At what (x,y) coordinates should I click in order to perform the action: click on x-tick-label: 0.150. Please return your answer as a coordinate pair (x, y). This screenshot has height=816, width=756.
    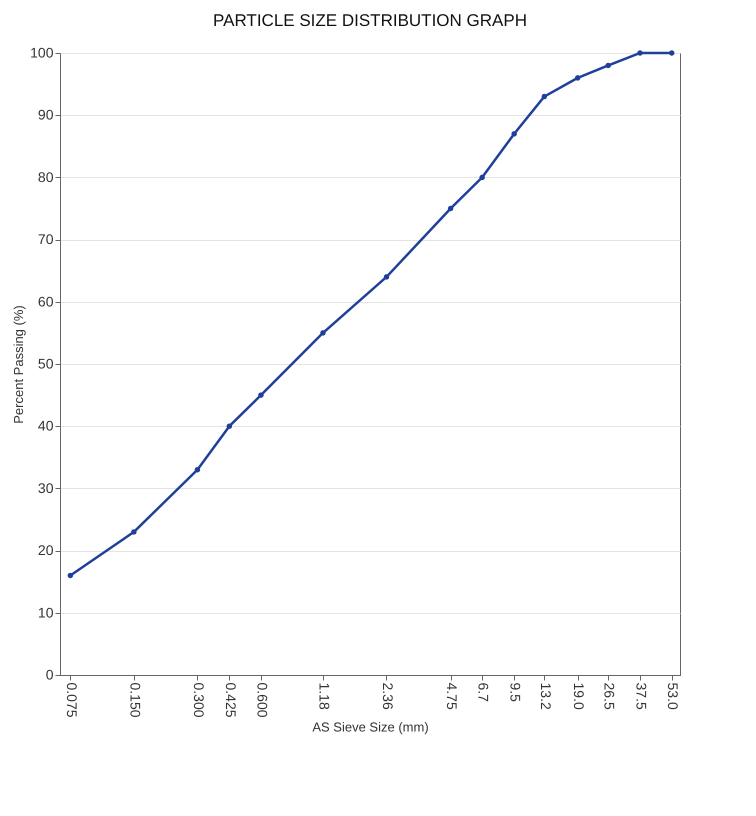
    Looking at the image, I should click on (135, 700).